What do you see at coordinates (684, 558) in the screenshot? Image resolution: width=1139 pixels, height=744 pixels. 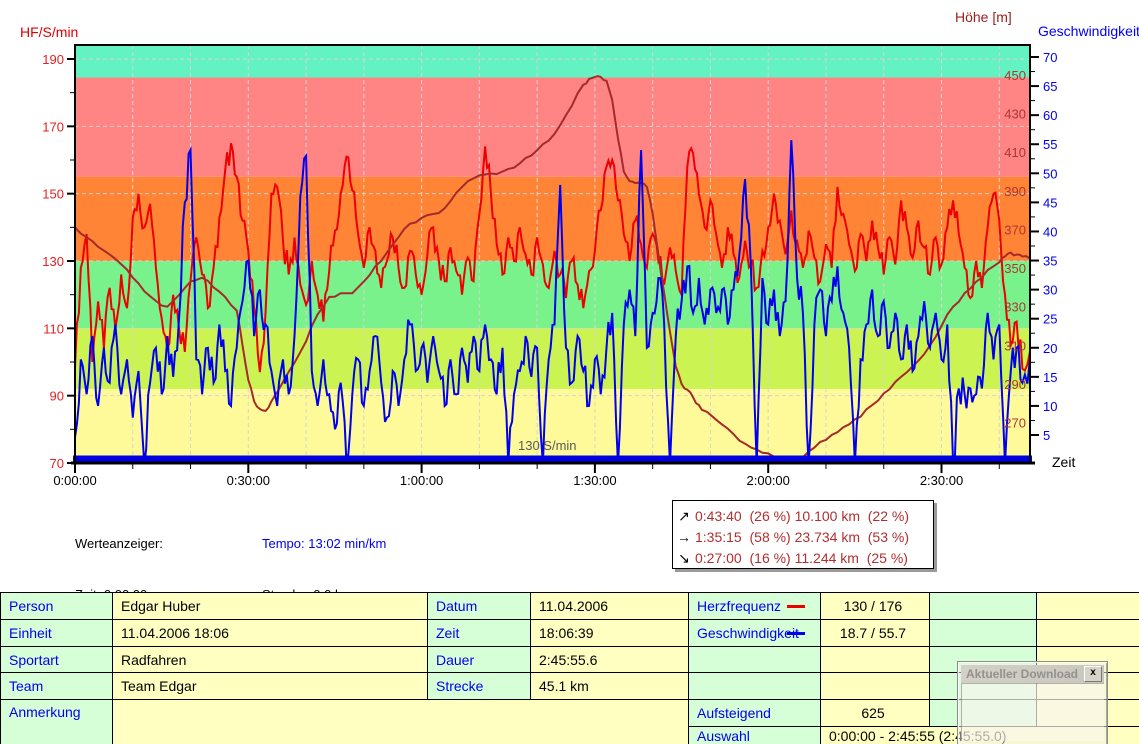 I see `downhill-arrow-icon: ↘` at bounding box center [684, 558].